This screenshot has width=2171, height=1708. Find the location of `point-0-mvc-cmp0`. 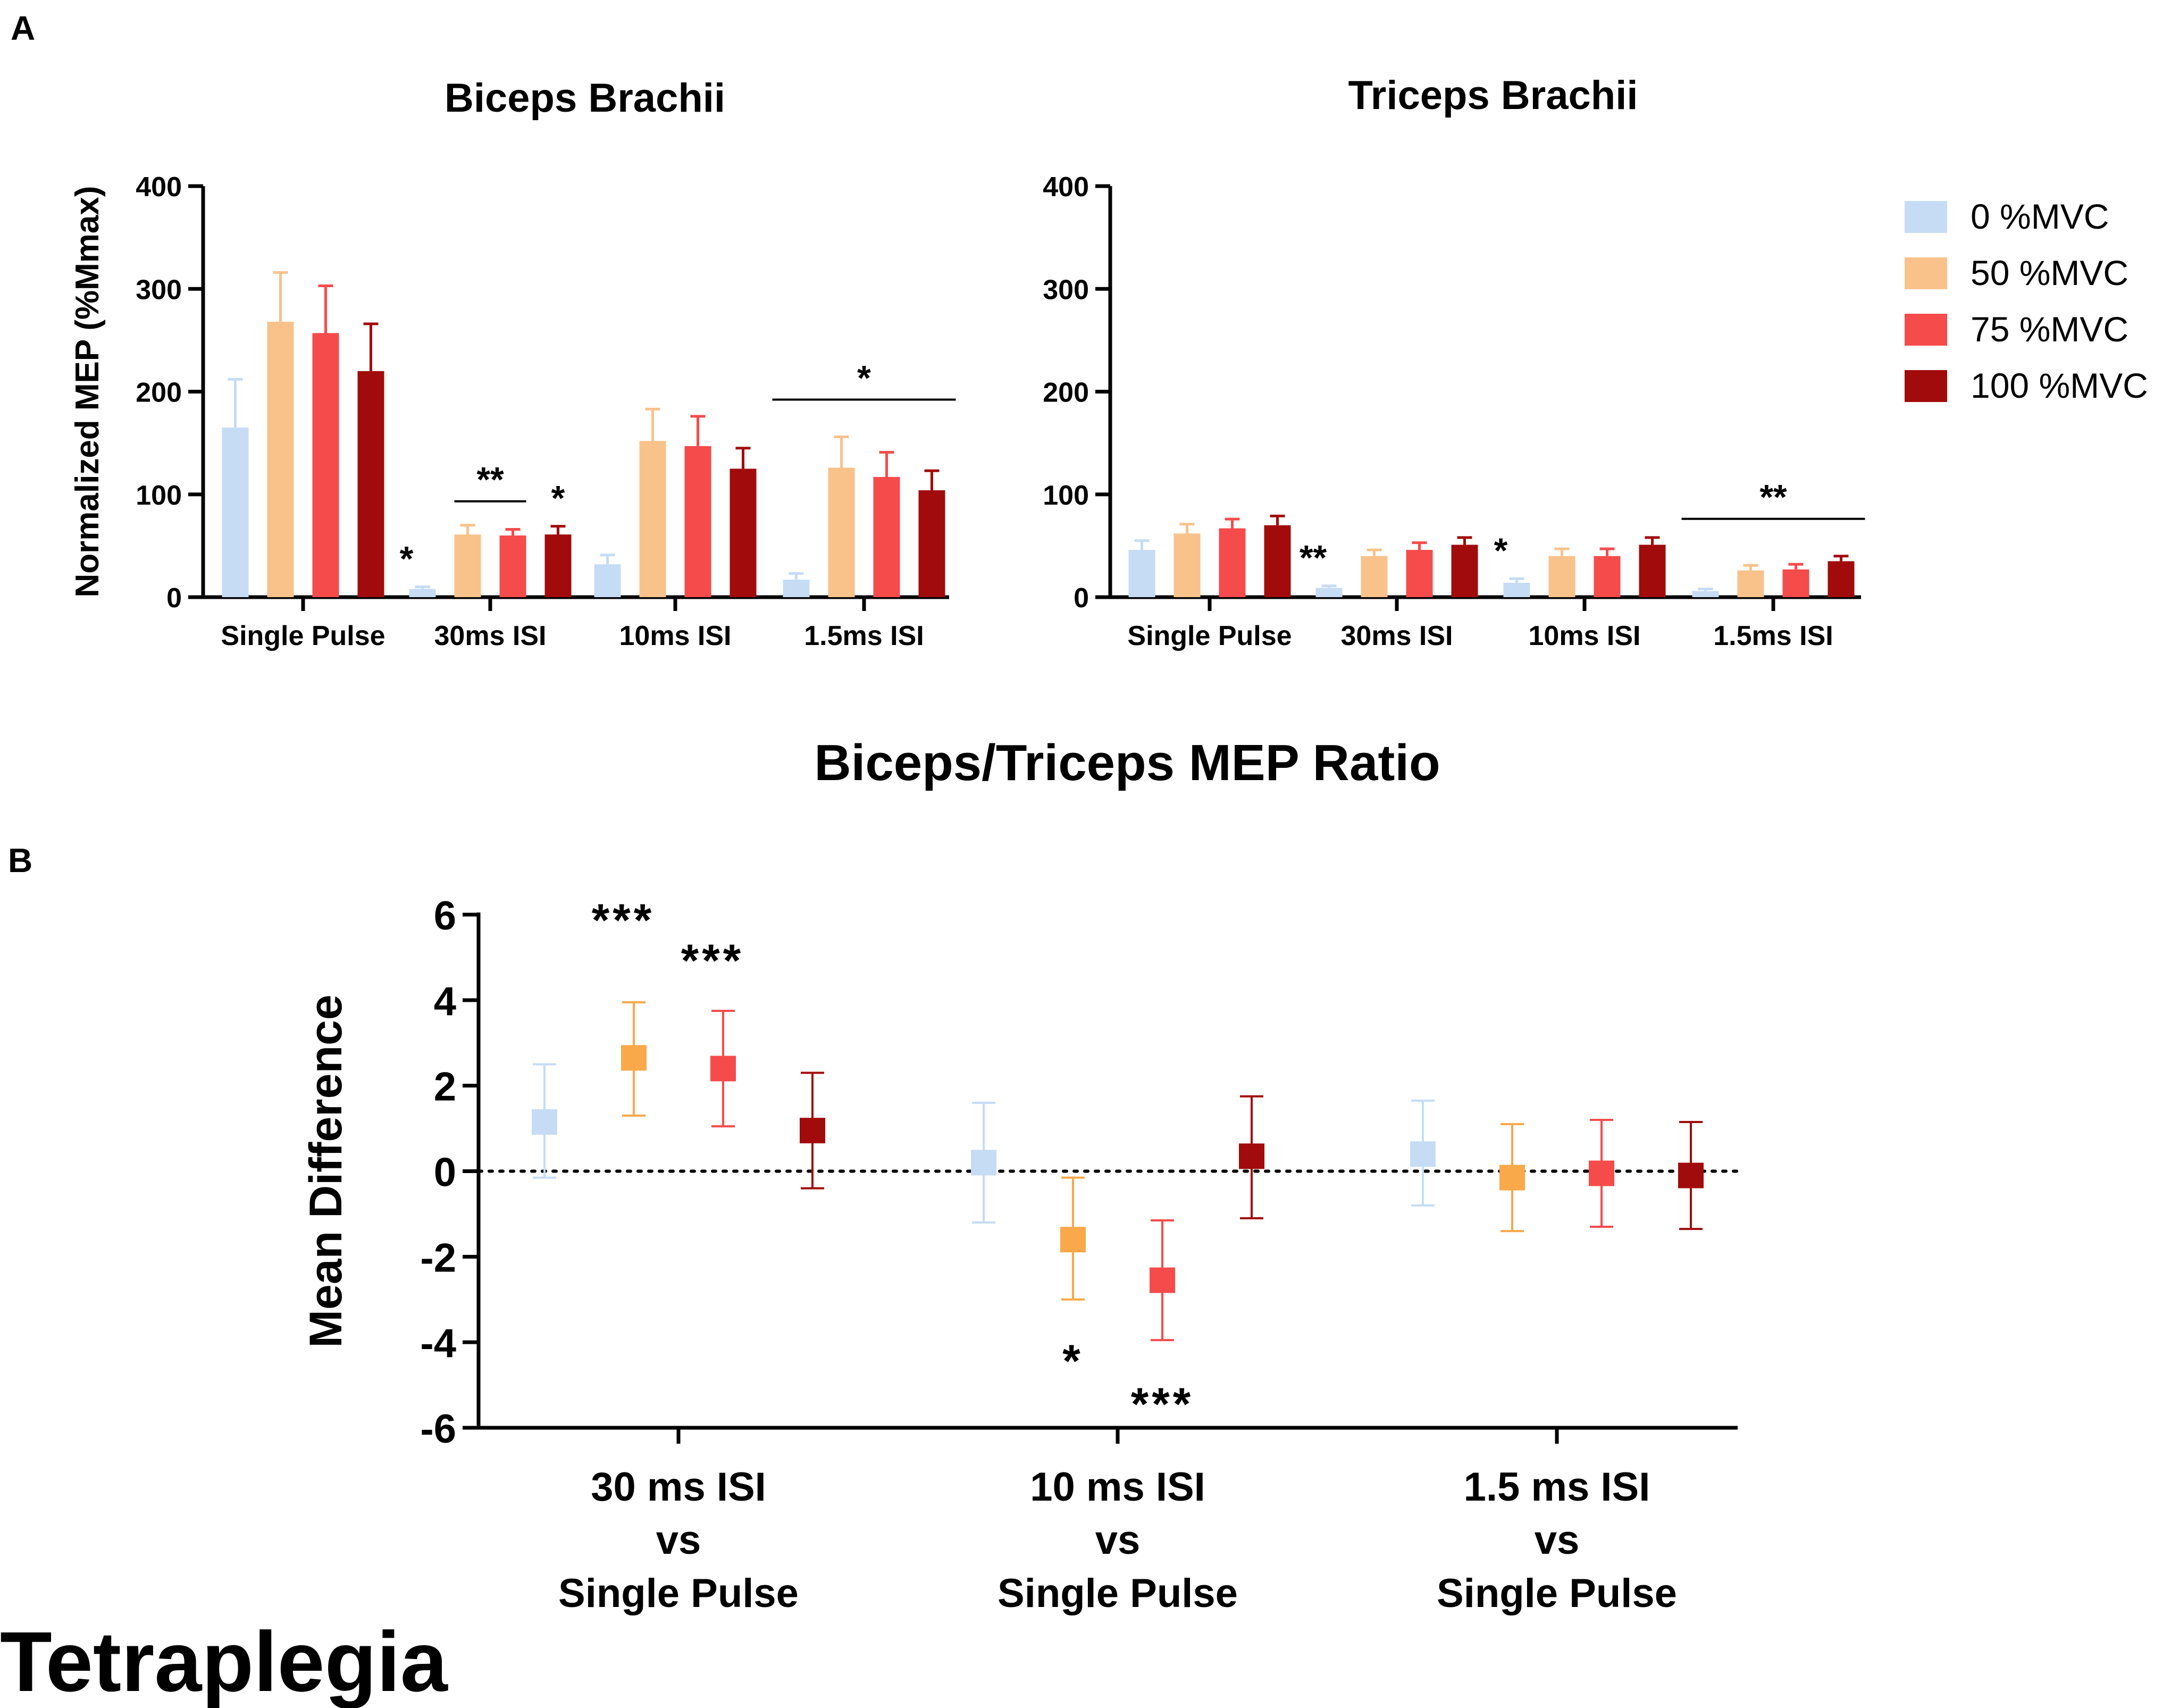

point-0-mvc-cmp0 is located at coordinates (545, 1122).